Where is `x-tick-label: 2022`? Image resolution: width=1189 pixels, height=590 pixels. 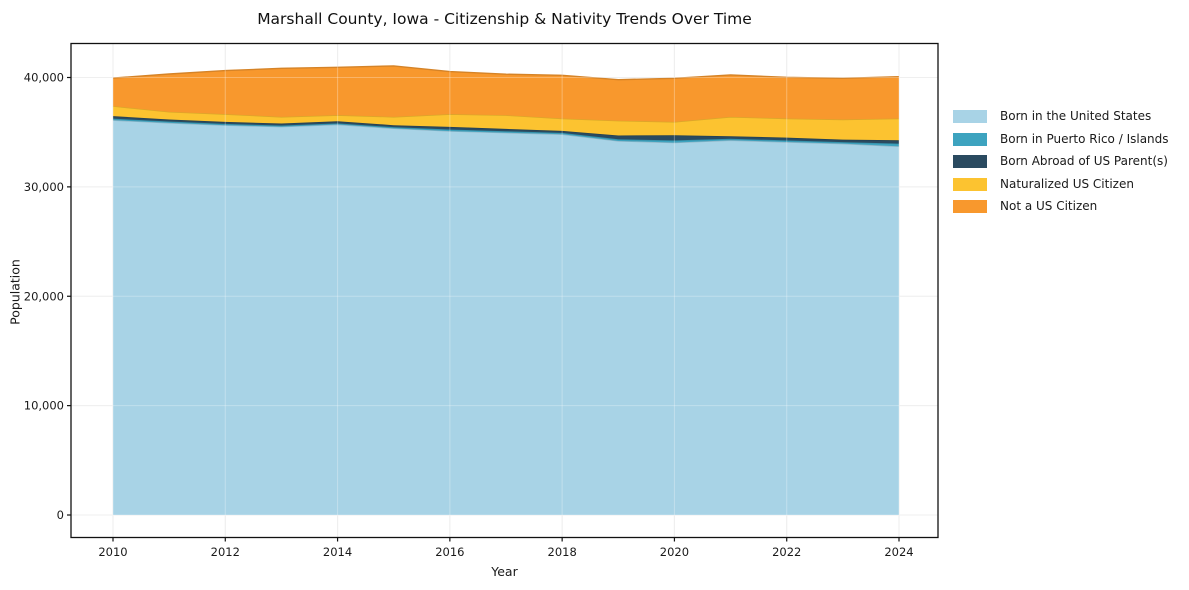 x-tick-label: 2022 is located at coordinates (786, 552).